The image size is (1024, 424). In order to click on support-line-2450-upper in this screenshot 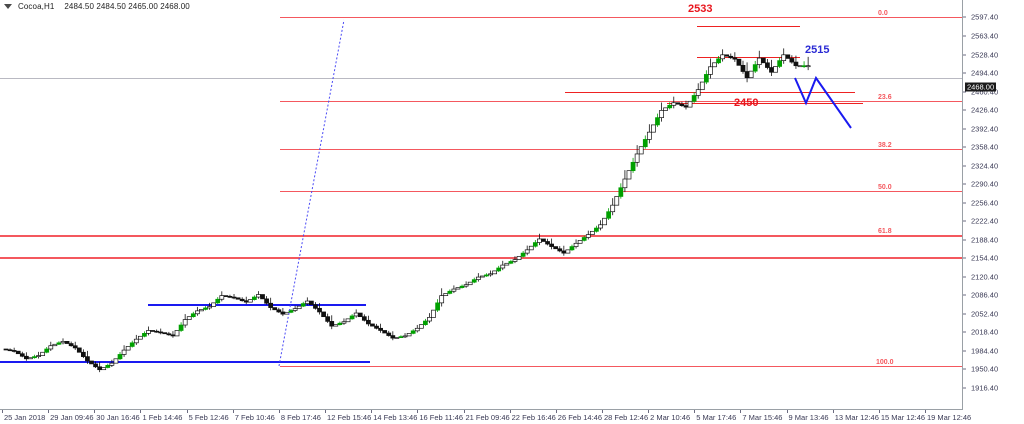, I will do `click(710, 92)`.